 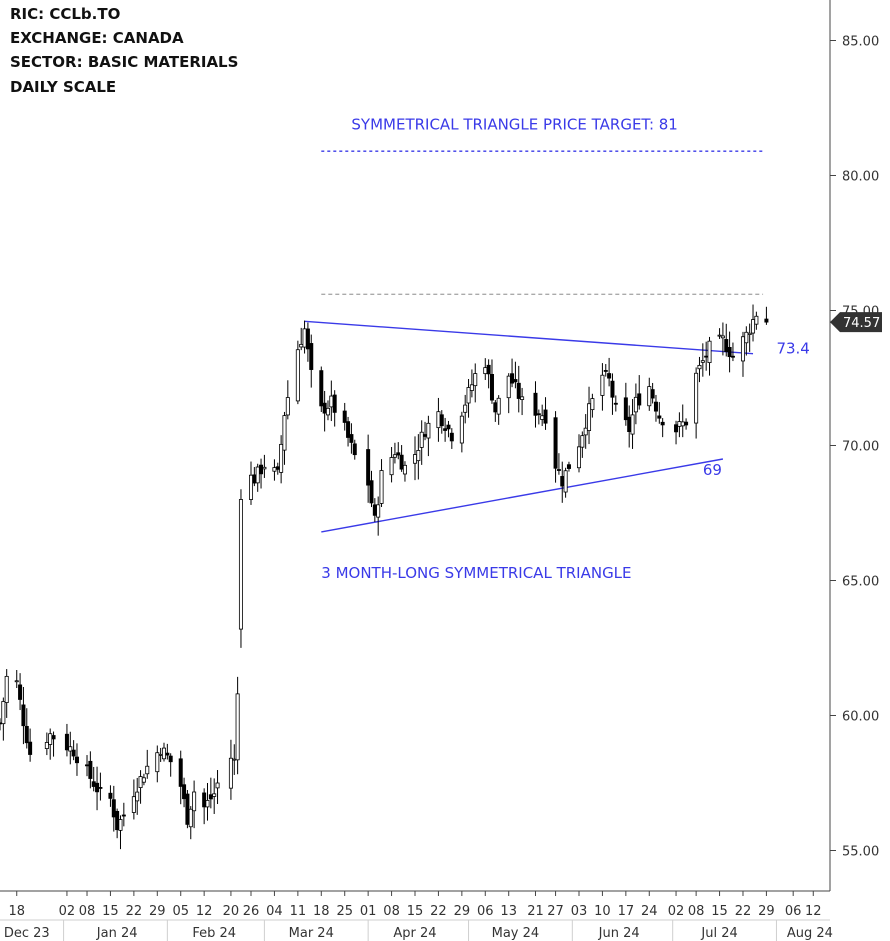 What do you see at coordinates (860, 177) in the screenshot?
I see `y-tick-label: 80.00` at bounding box center [860, 177].